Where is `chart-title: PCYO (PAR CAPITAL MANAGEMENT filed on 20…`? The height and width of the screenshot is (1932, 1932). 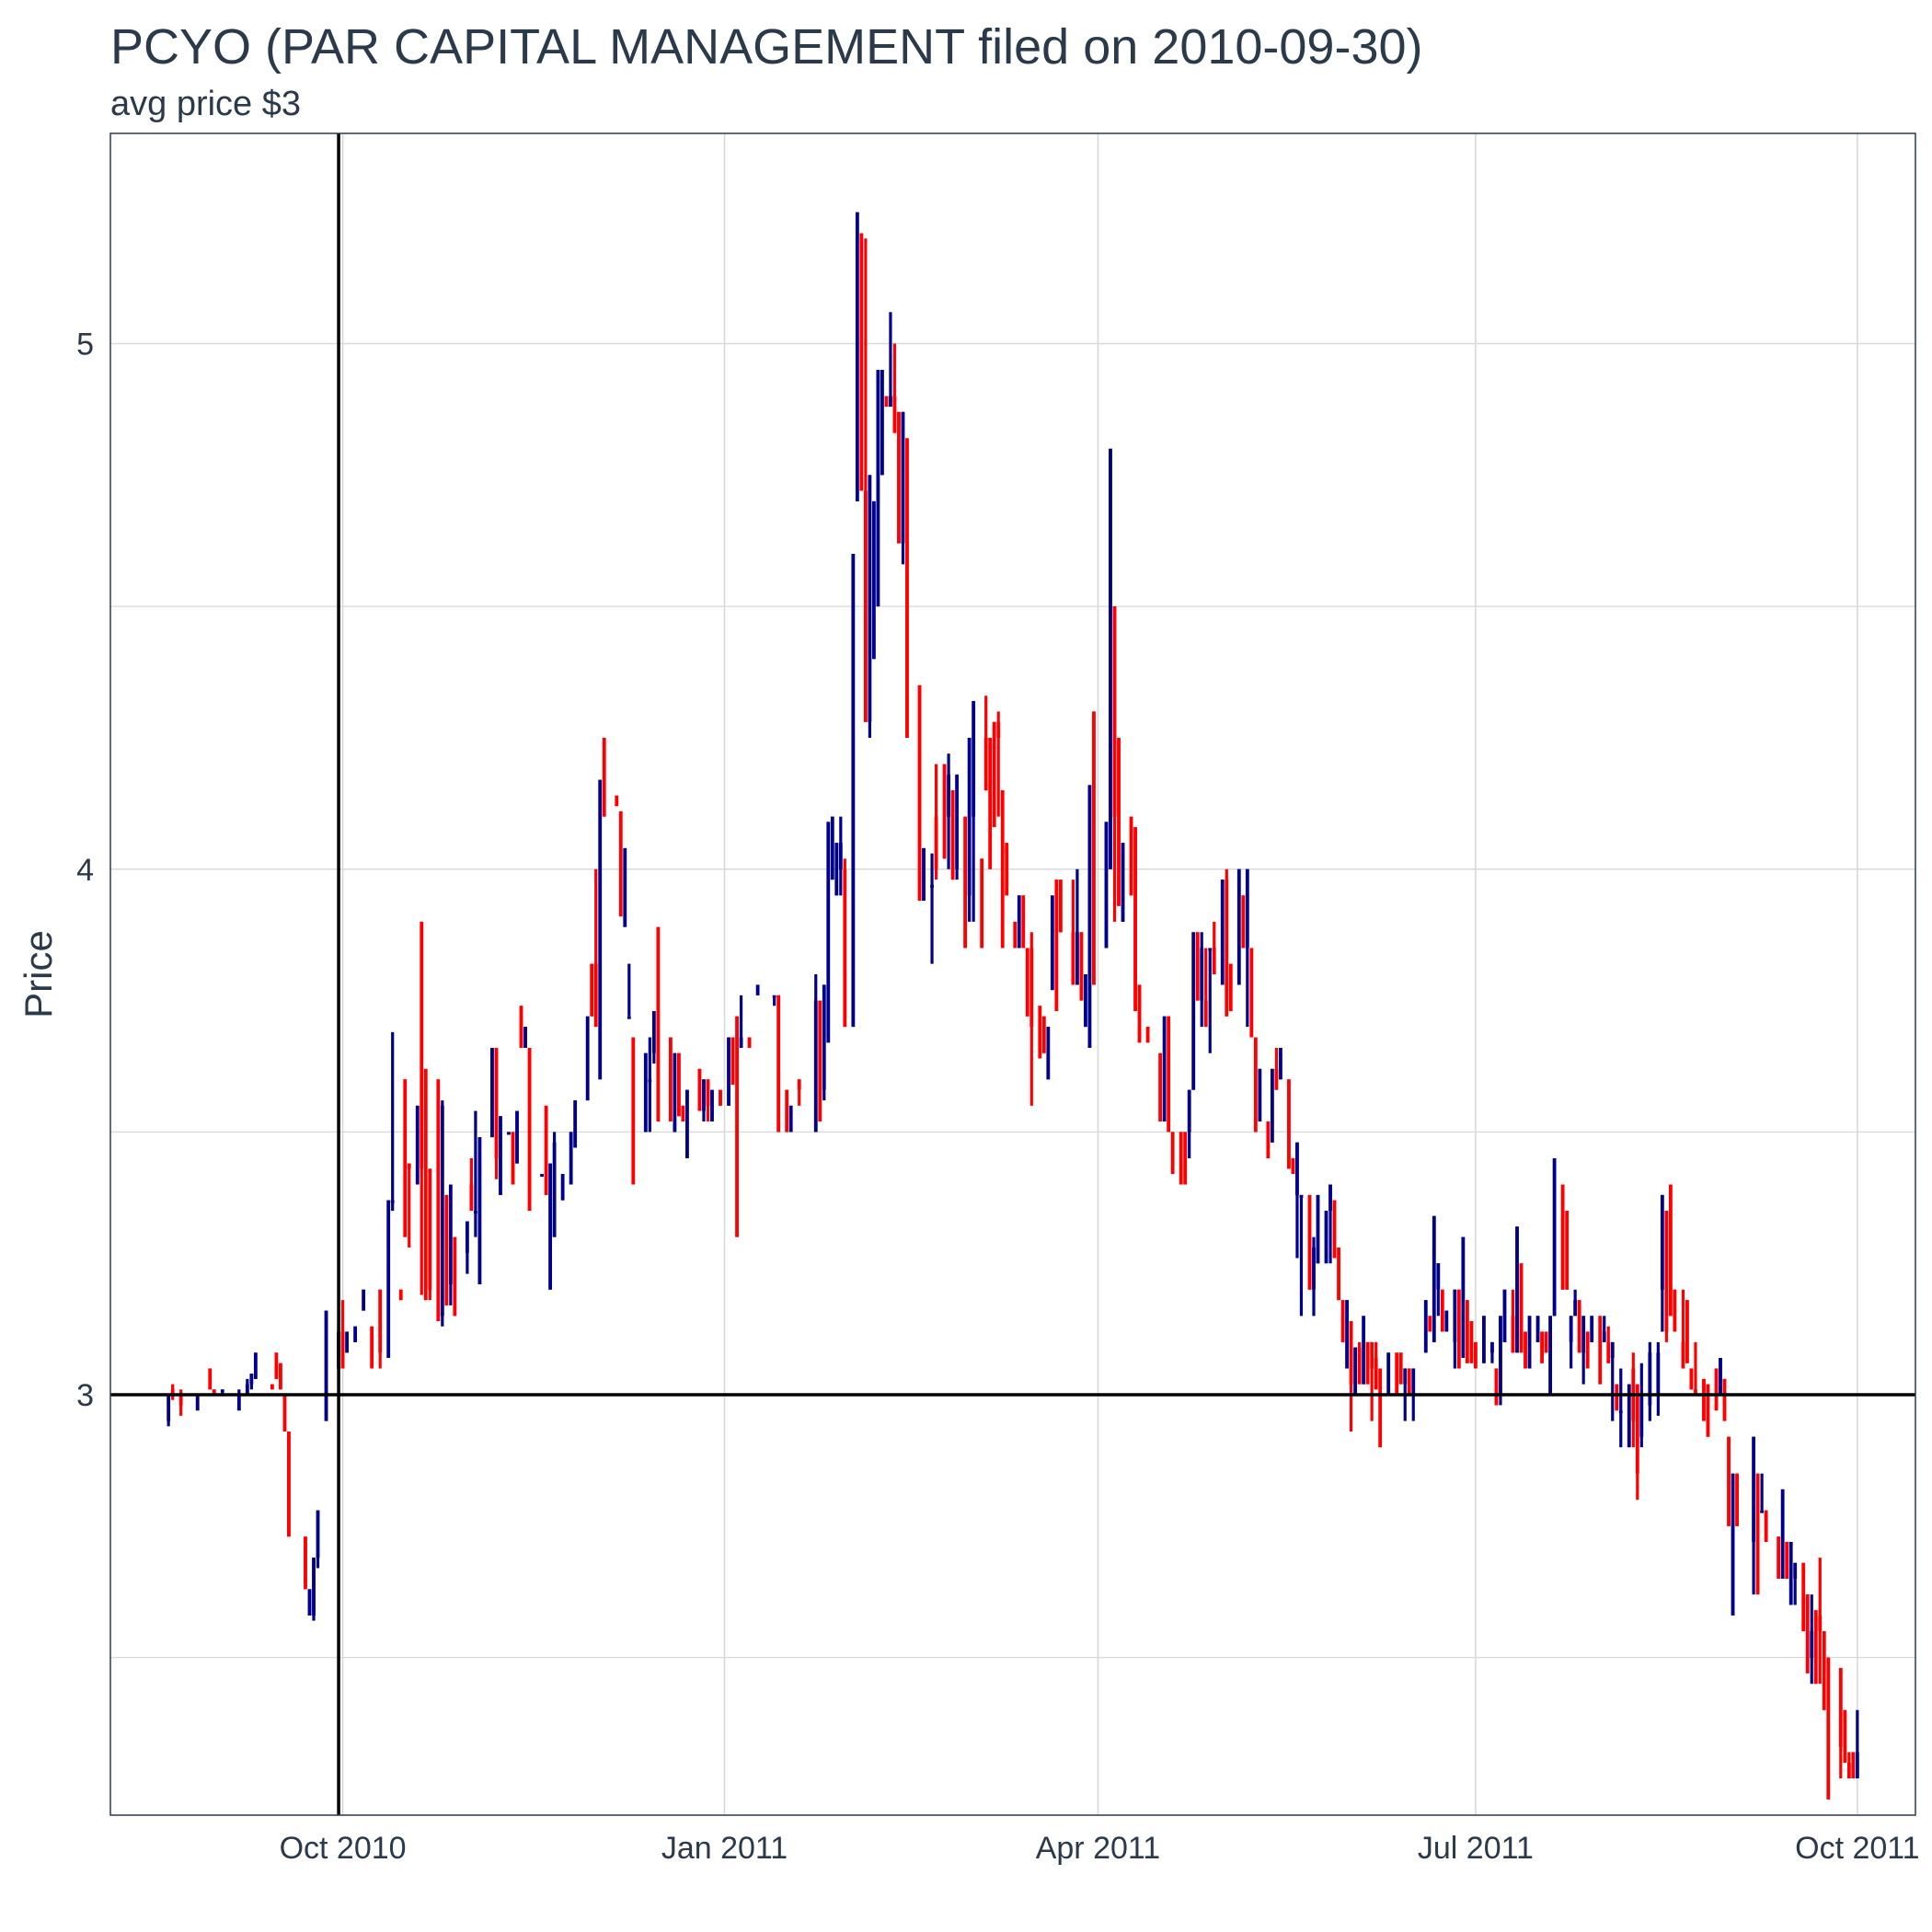
chart-title: PCYO (PAR CAPITAL MANAGEMENT filed on 20… is located at coordinates (766, 47).